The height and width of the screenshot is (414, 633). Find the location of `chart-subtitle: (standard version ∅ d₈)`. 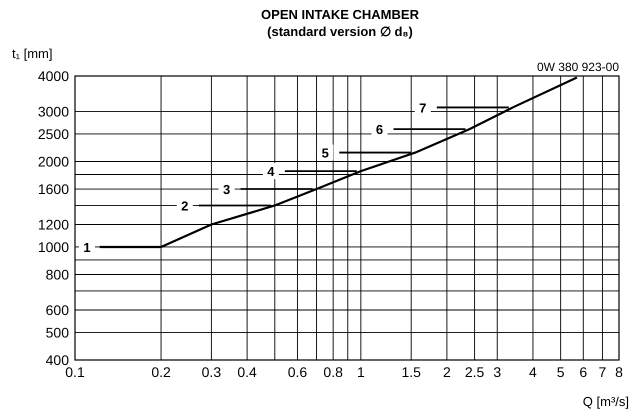

chart-subtitle: (standard version ∅ d₈) is located at coordinates (340, 31).